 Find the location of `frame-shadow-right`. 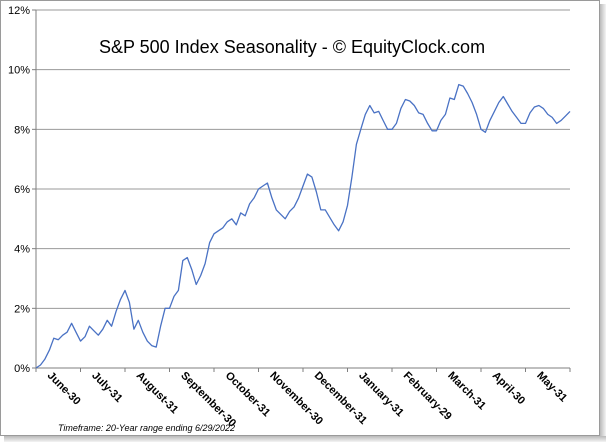

frame-shadow-right is located at coordinates (603, 222).